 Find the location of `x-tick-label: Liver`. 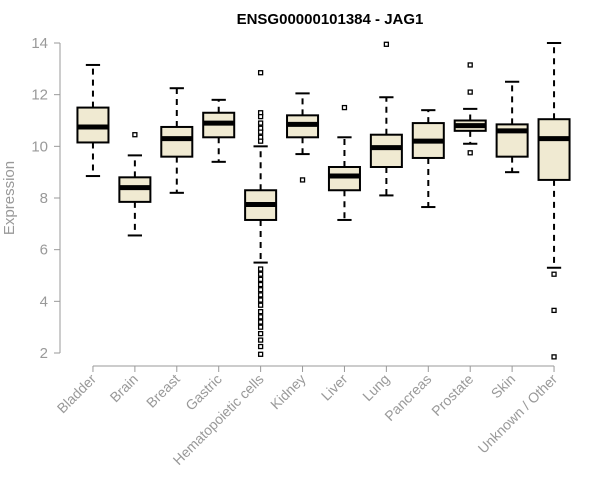

x-tick-label: Liver is located at coordinates (334, 387).